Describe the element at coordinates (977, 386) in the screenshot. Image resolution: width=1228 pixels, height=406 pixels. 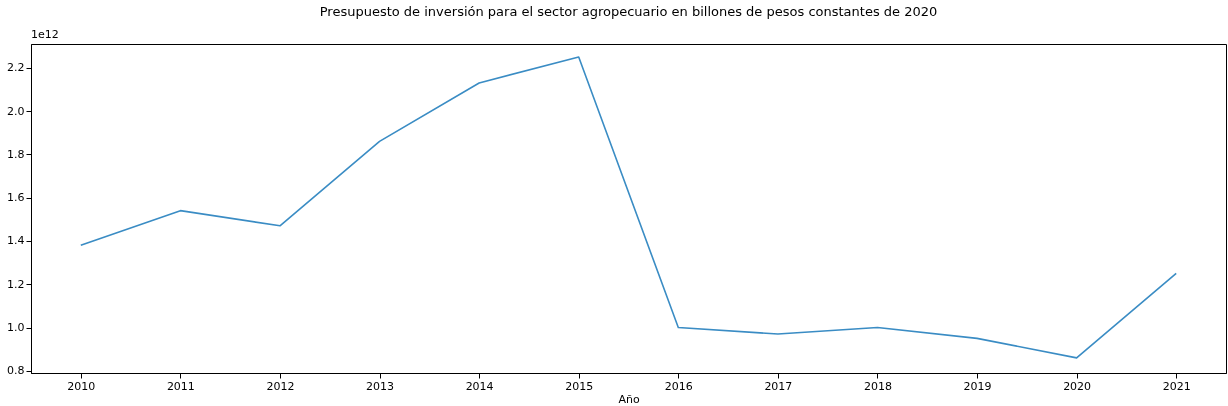
I see `x-tick-label: 2019` at that location.